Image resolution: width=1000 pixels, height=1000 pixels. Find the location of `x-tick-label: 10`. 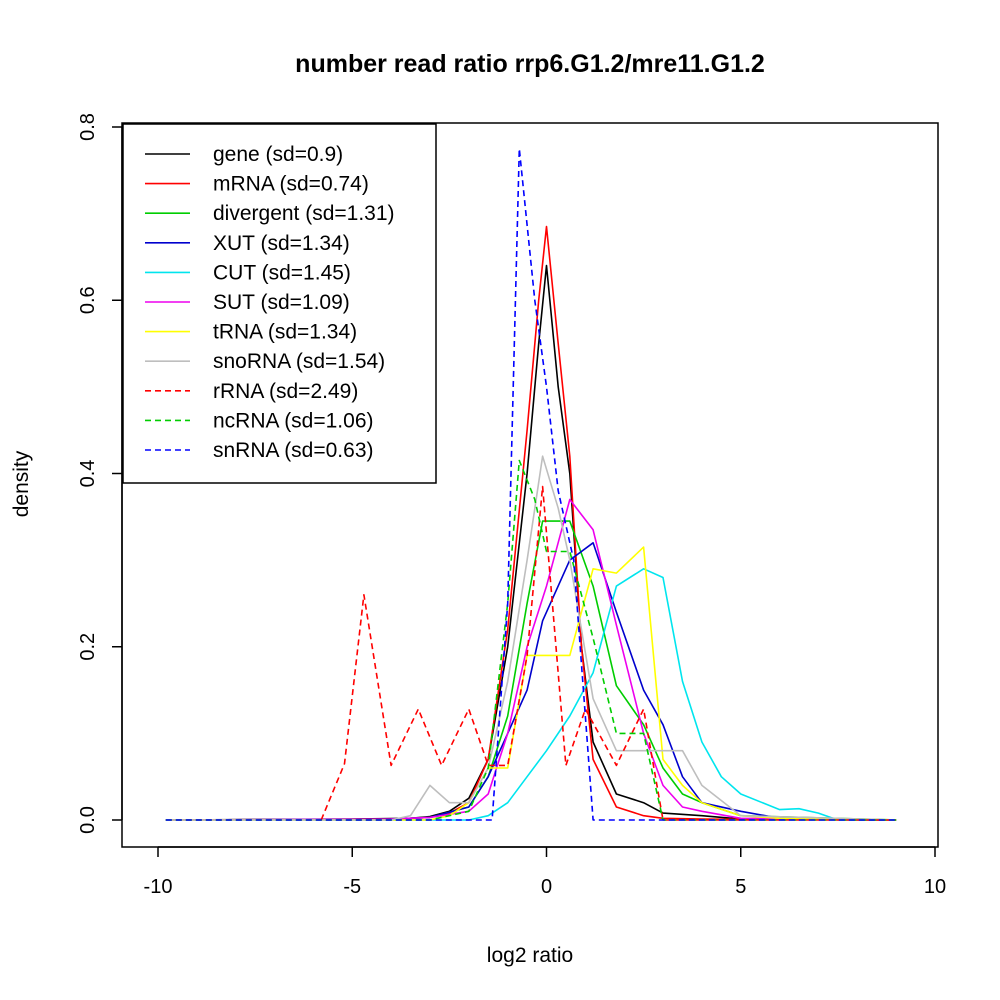

x-tick-label: 10 is located at coordinates (935, 887).